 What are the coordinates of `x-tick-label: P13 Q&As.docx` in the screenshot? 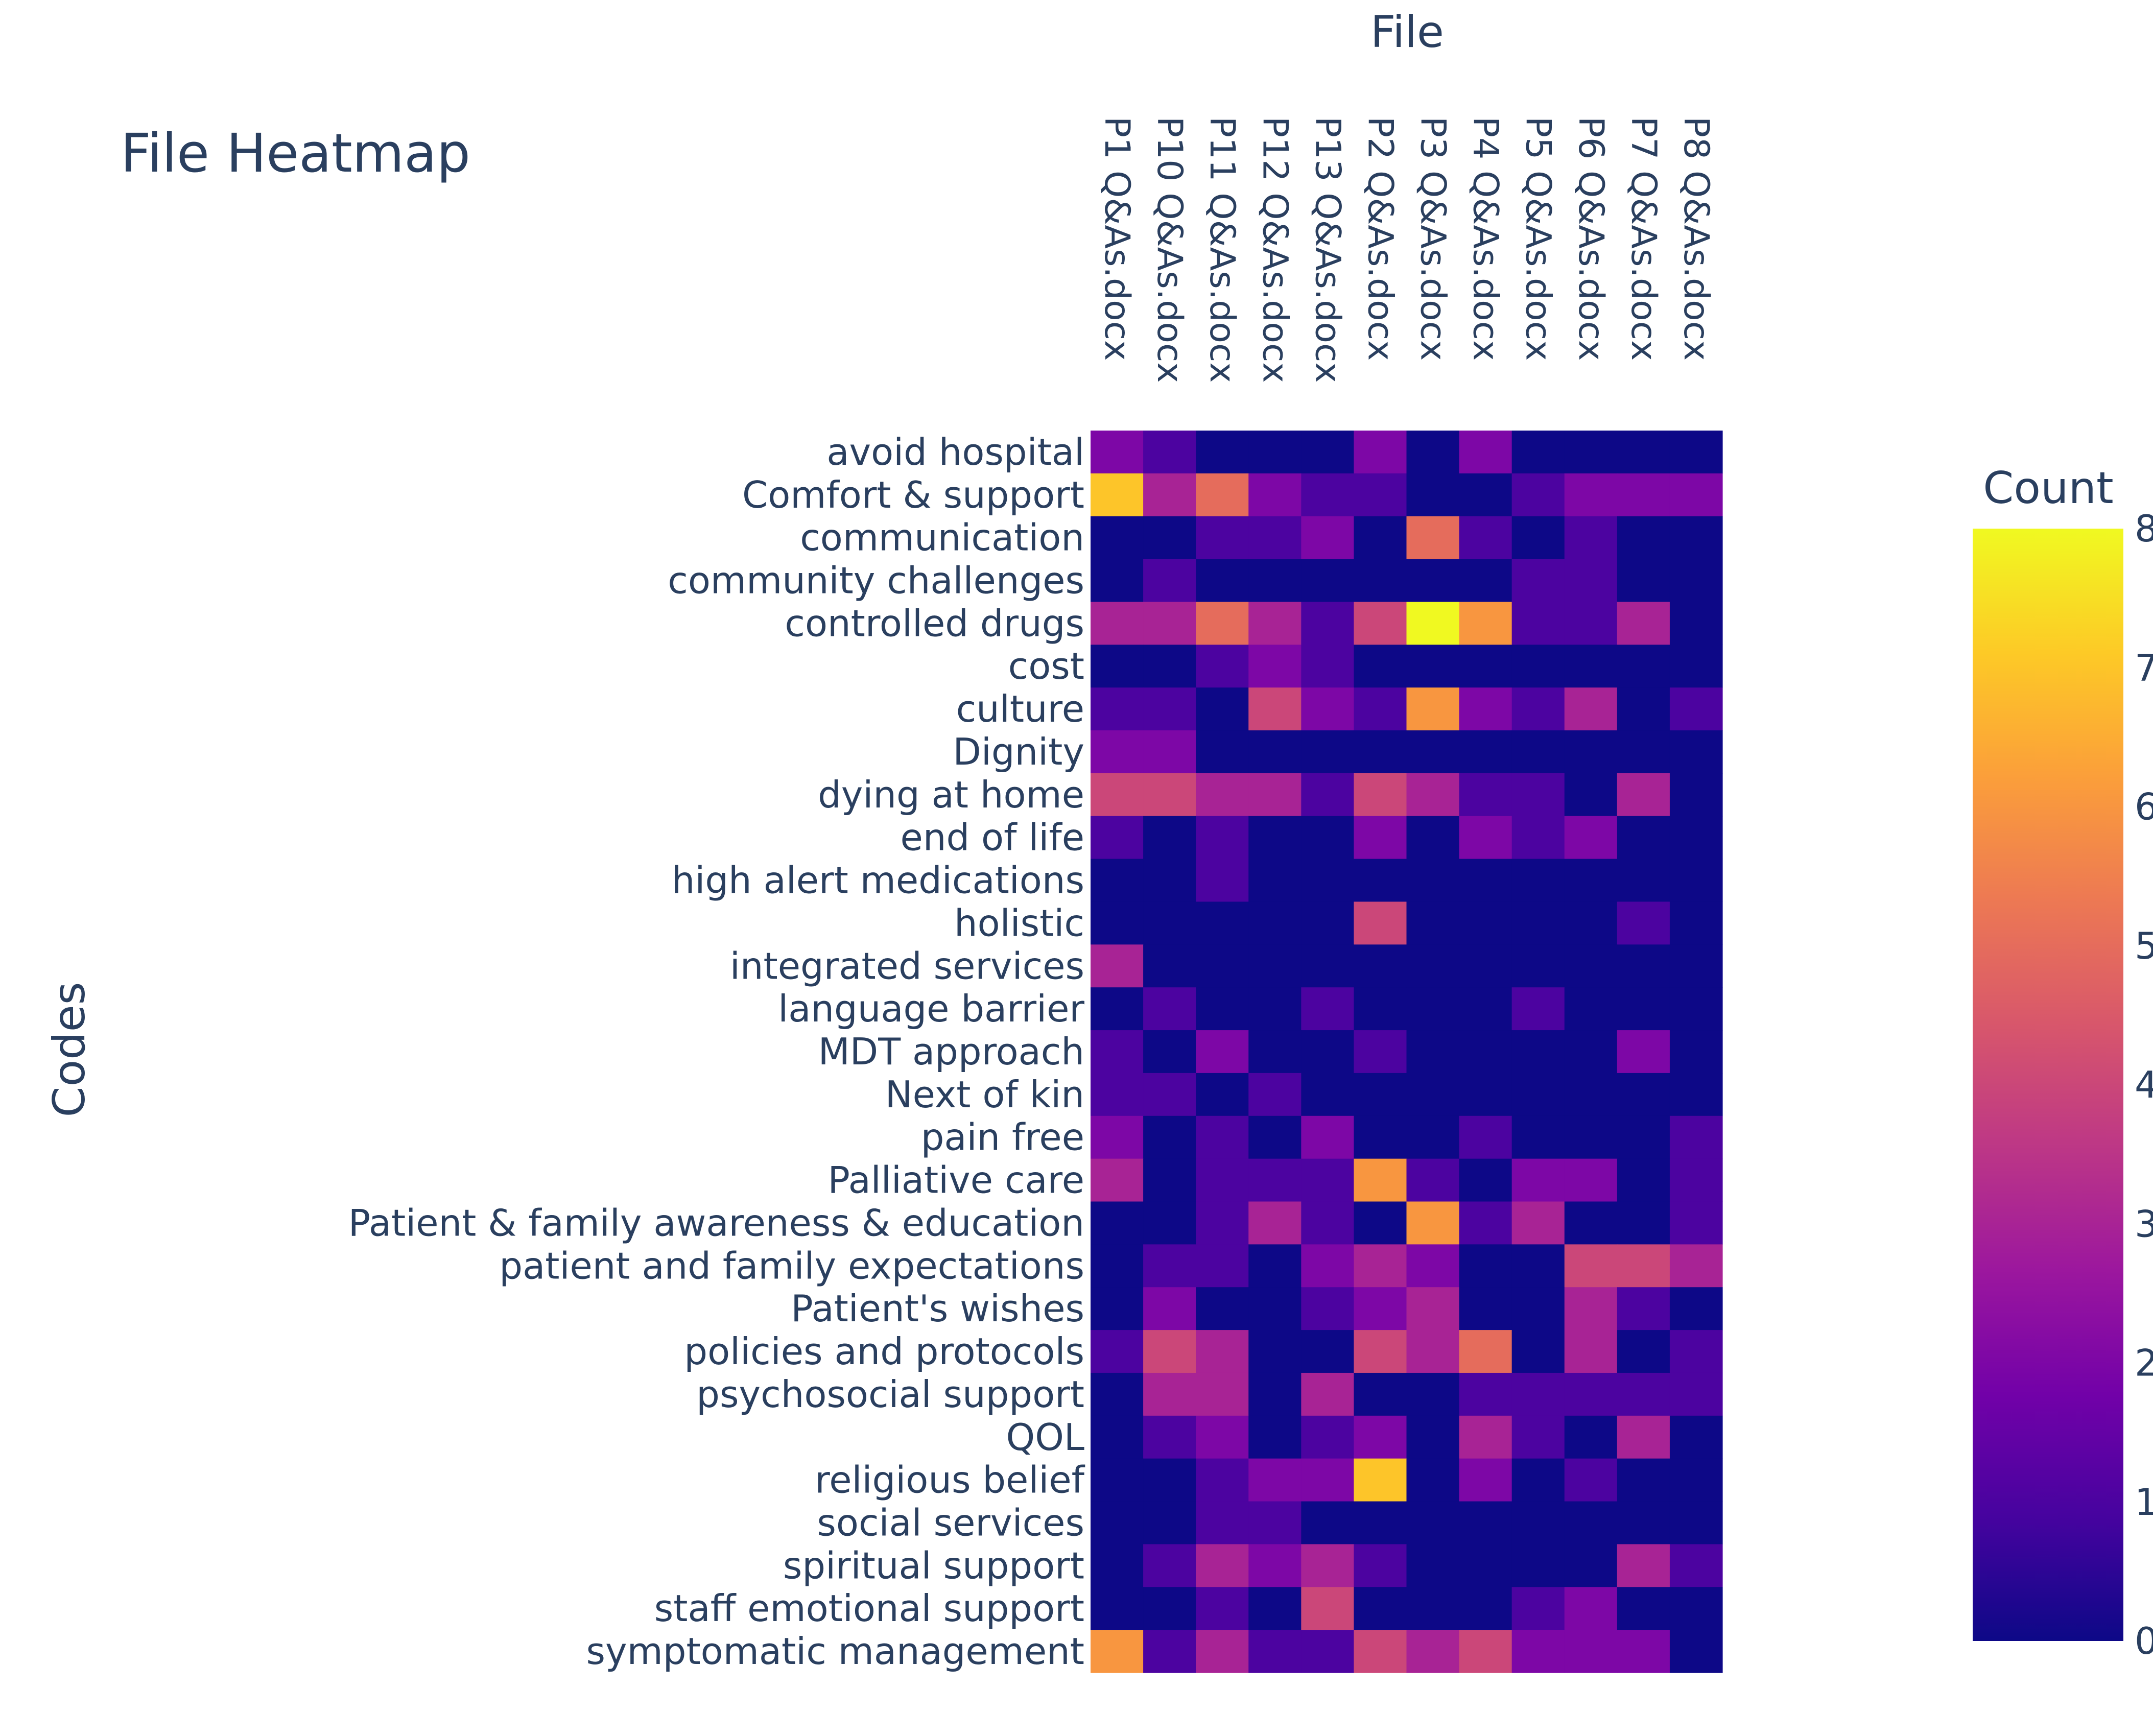 It's located at (1327, 250).